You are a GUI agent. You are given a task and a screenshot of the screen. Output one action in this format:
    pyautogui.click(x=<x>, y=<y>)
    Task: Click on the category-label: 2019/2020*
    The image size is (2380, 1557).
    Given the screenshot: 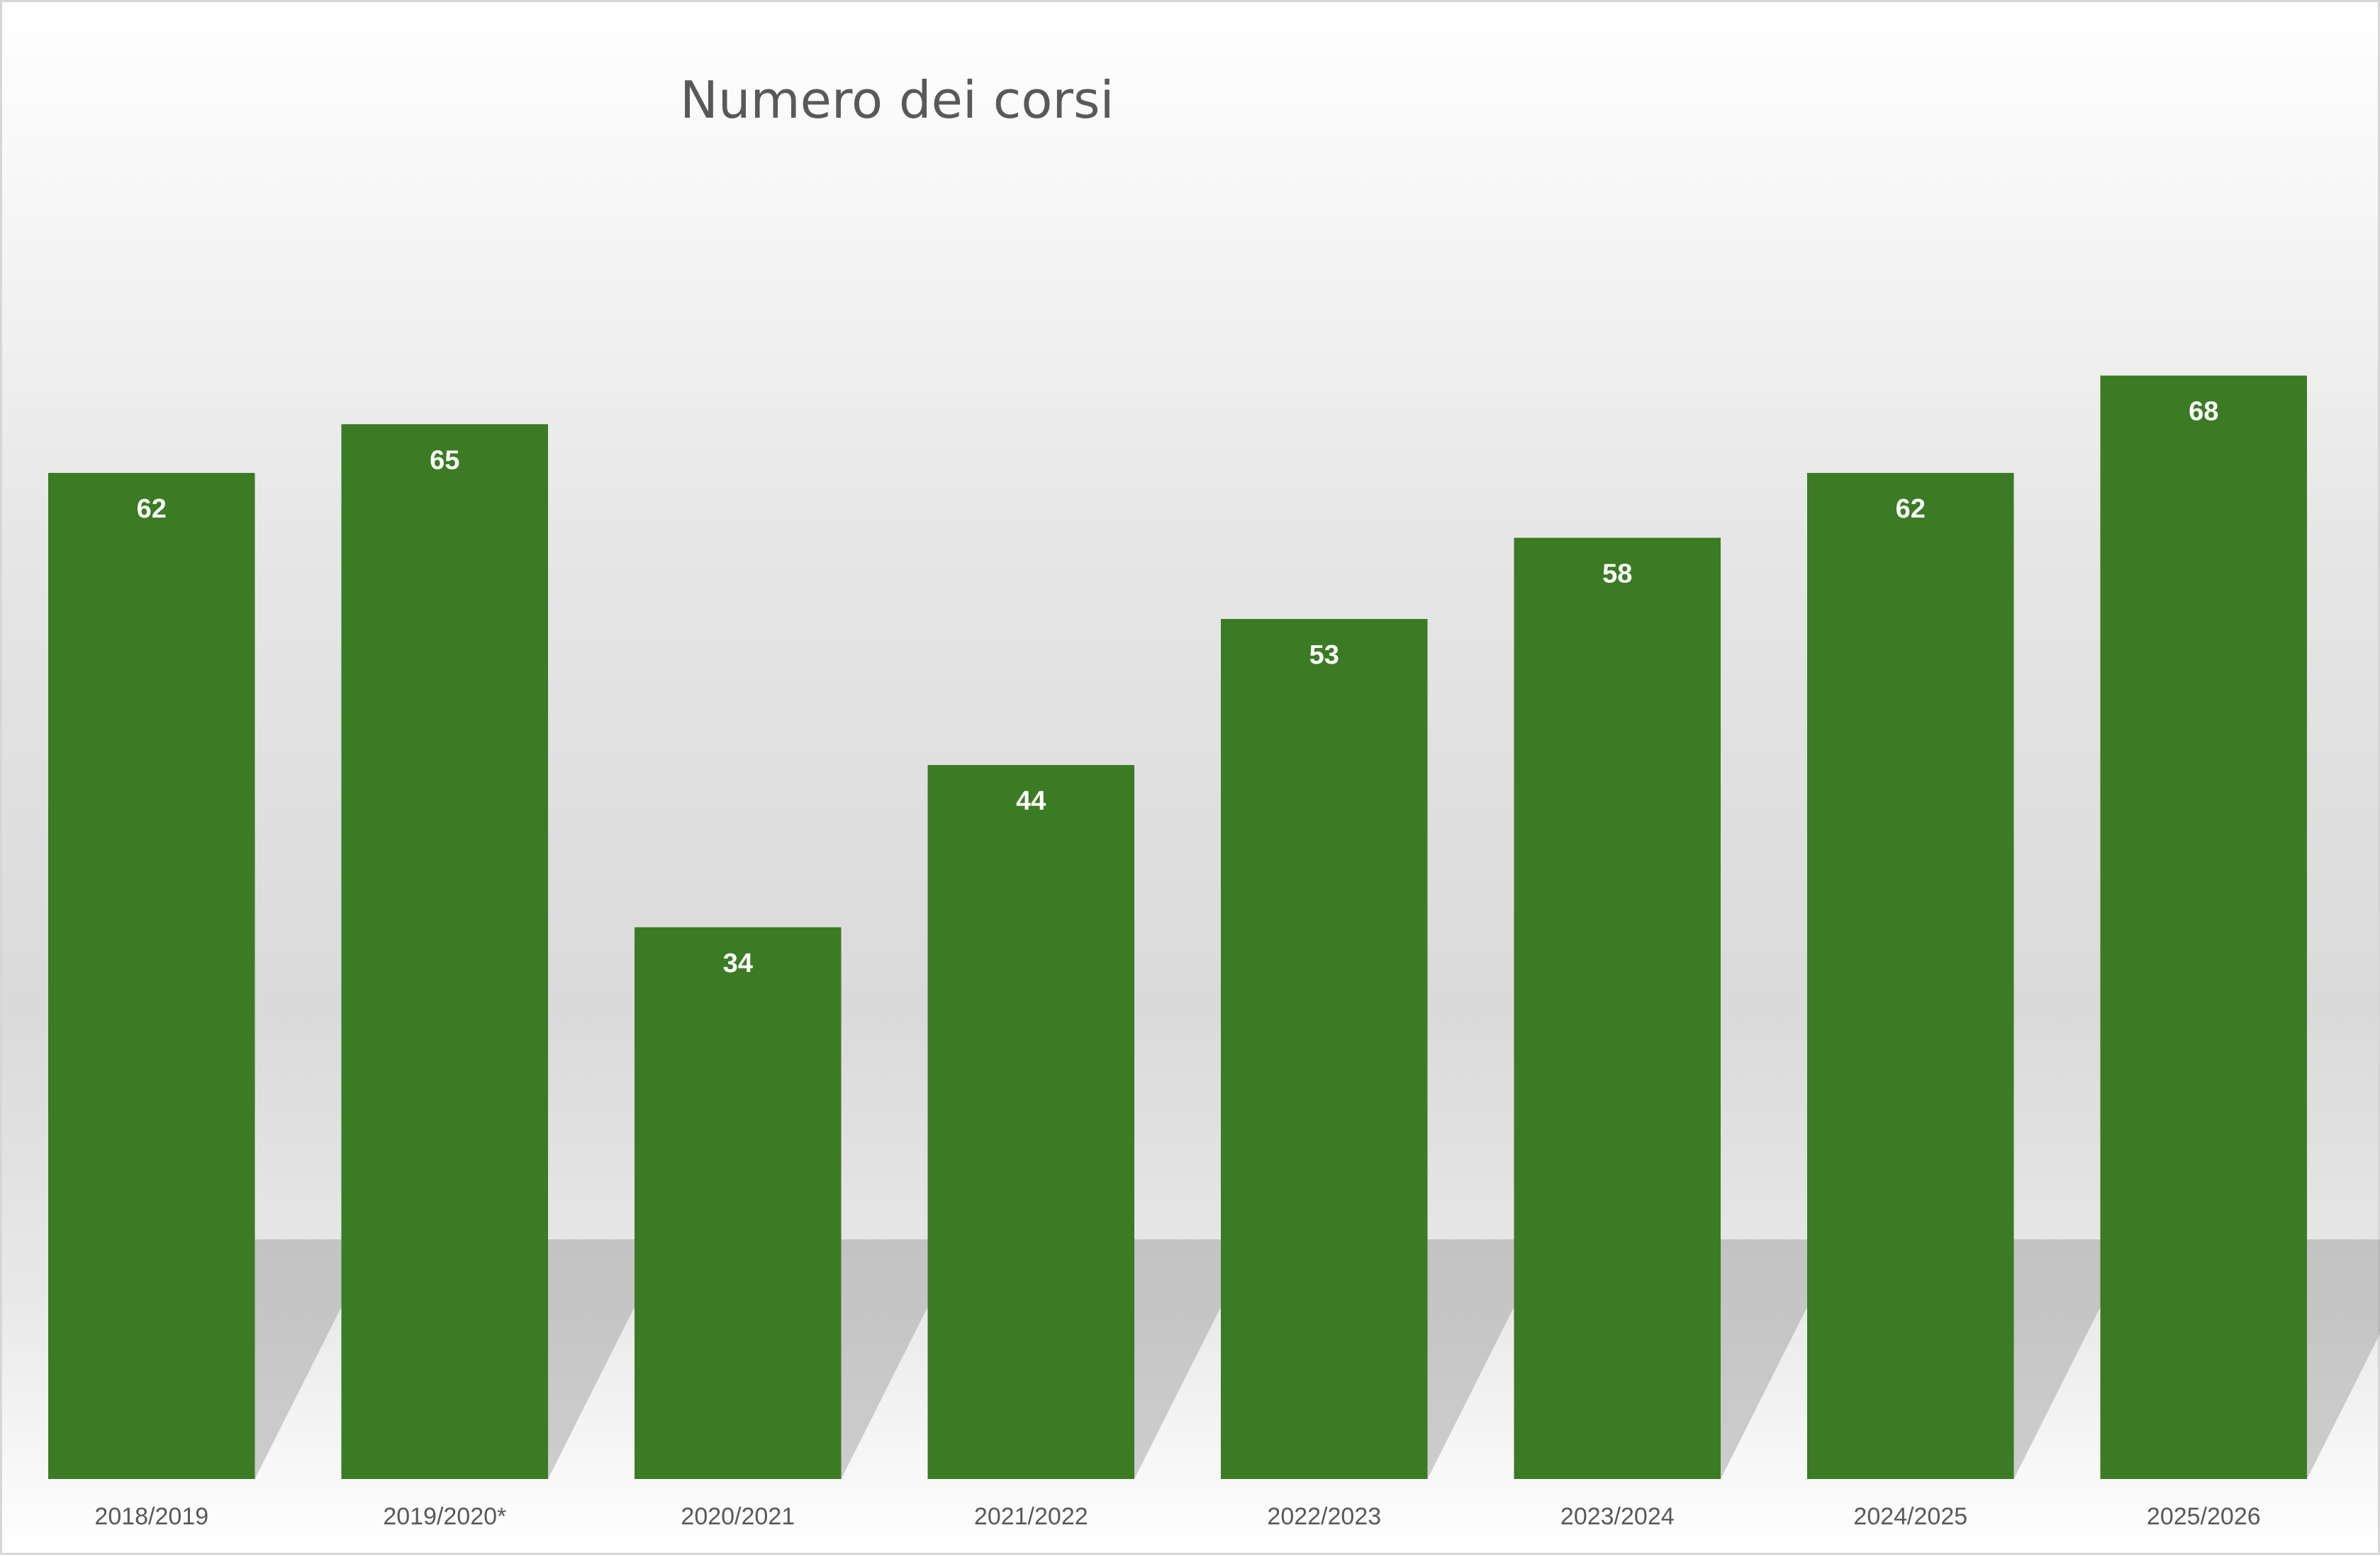 What is the action you would take?
    pyautogui.click(x=444, y=1516)
    